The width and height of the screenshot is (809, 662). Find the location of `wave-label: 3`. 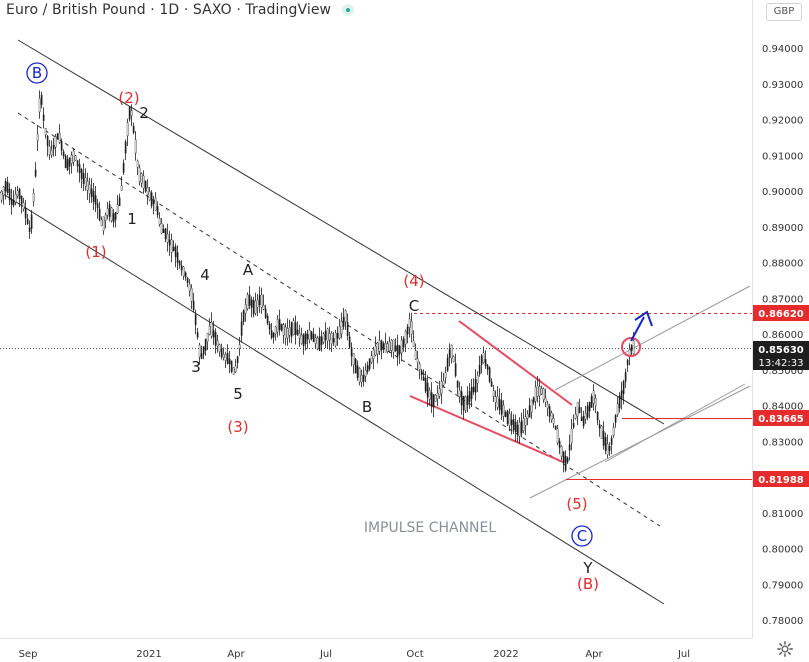

wave-label: 3 is located at coordinates (196, 367).